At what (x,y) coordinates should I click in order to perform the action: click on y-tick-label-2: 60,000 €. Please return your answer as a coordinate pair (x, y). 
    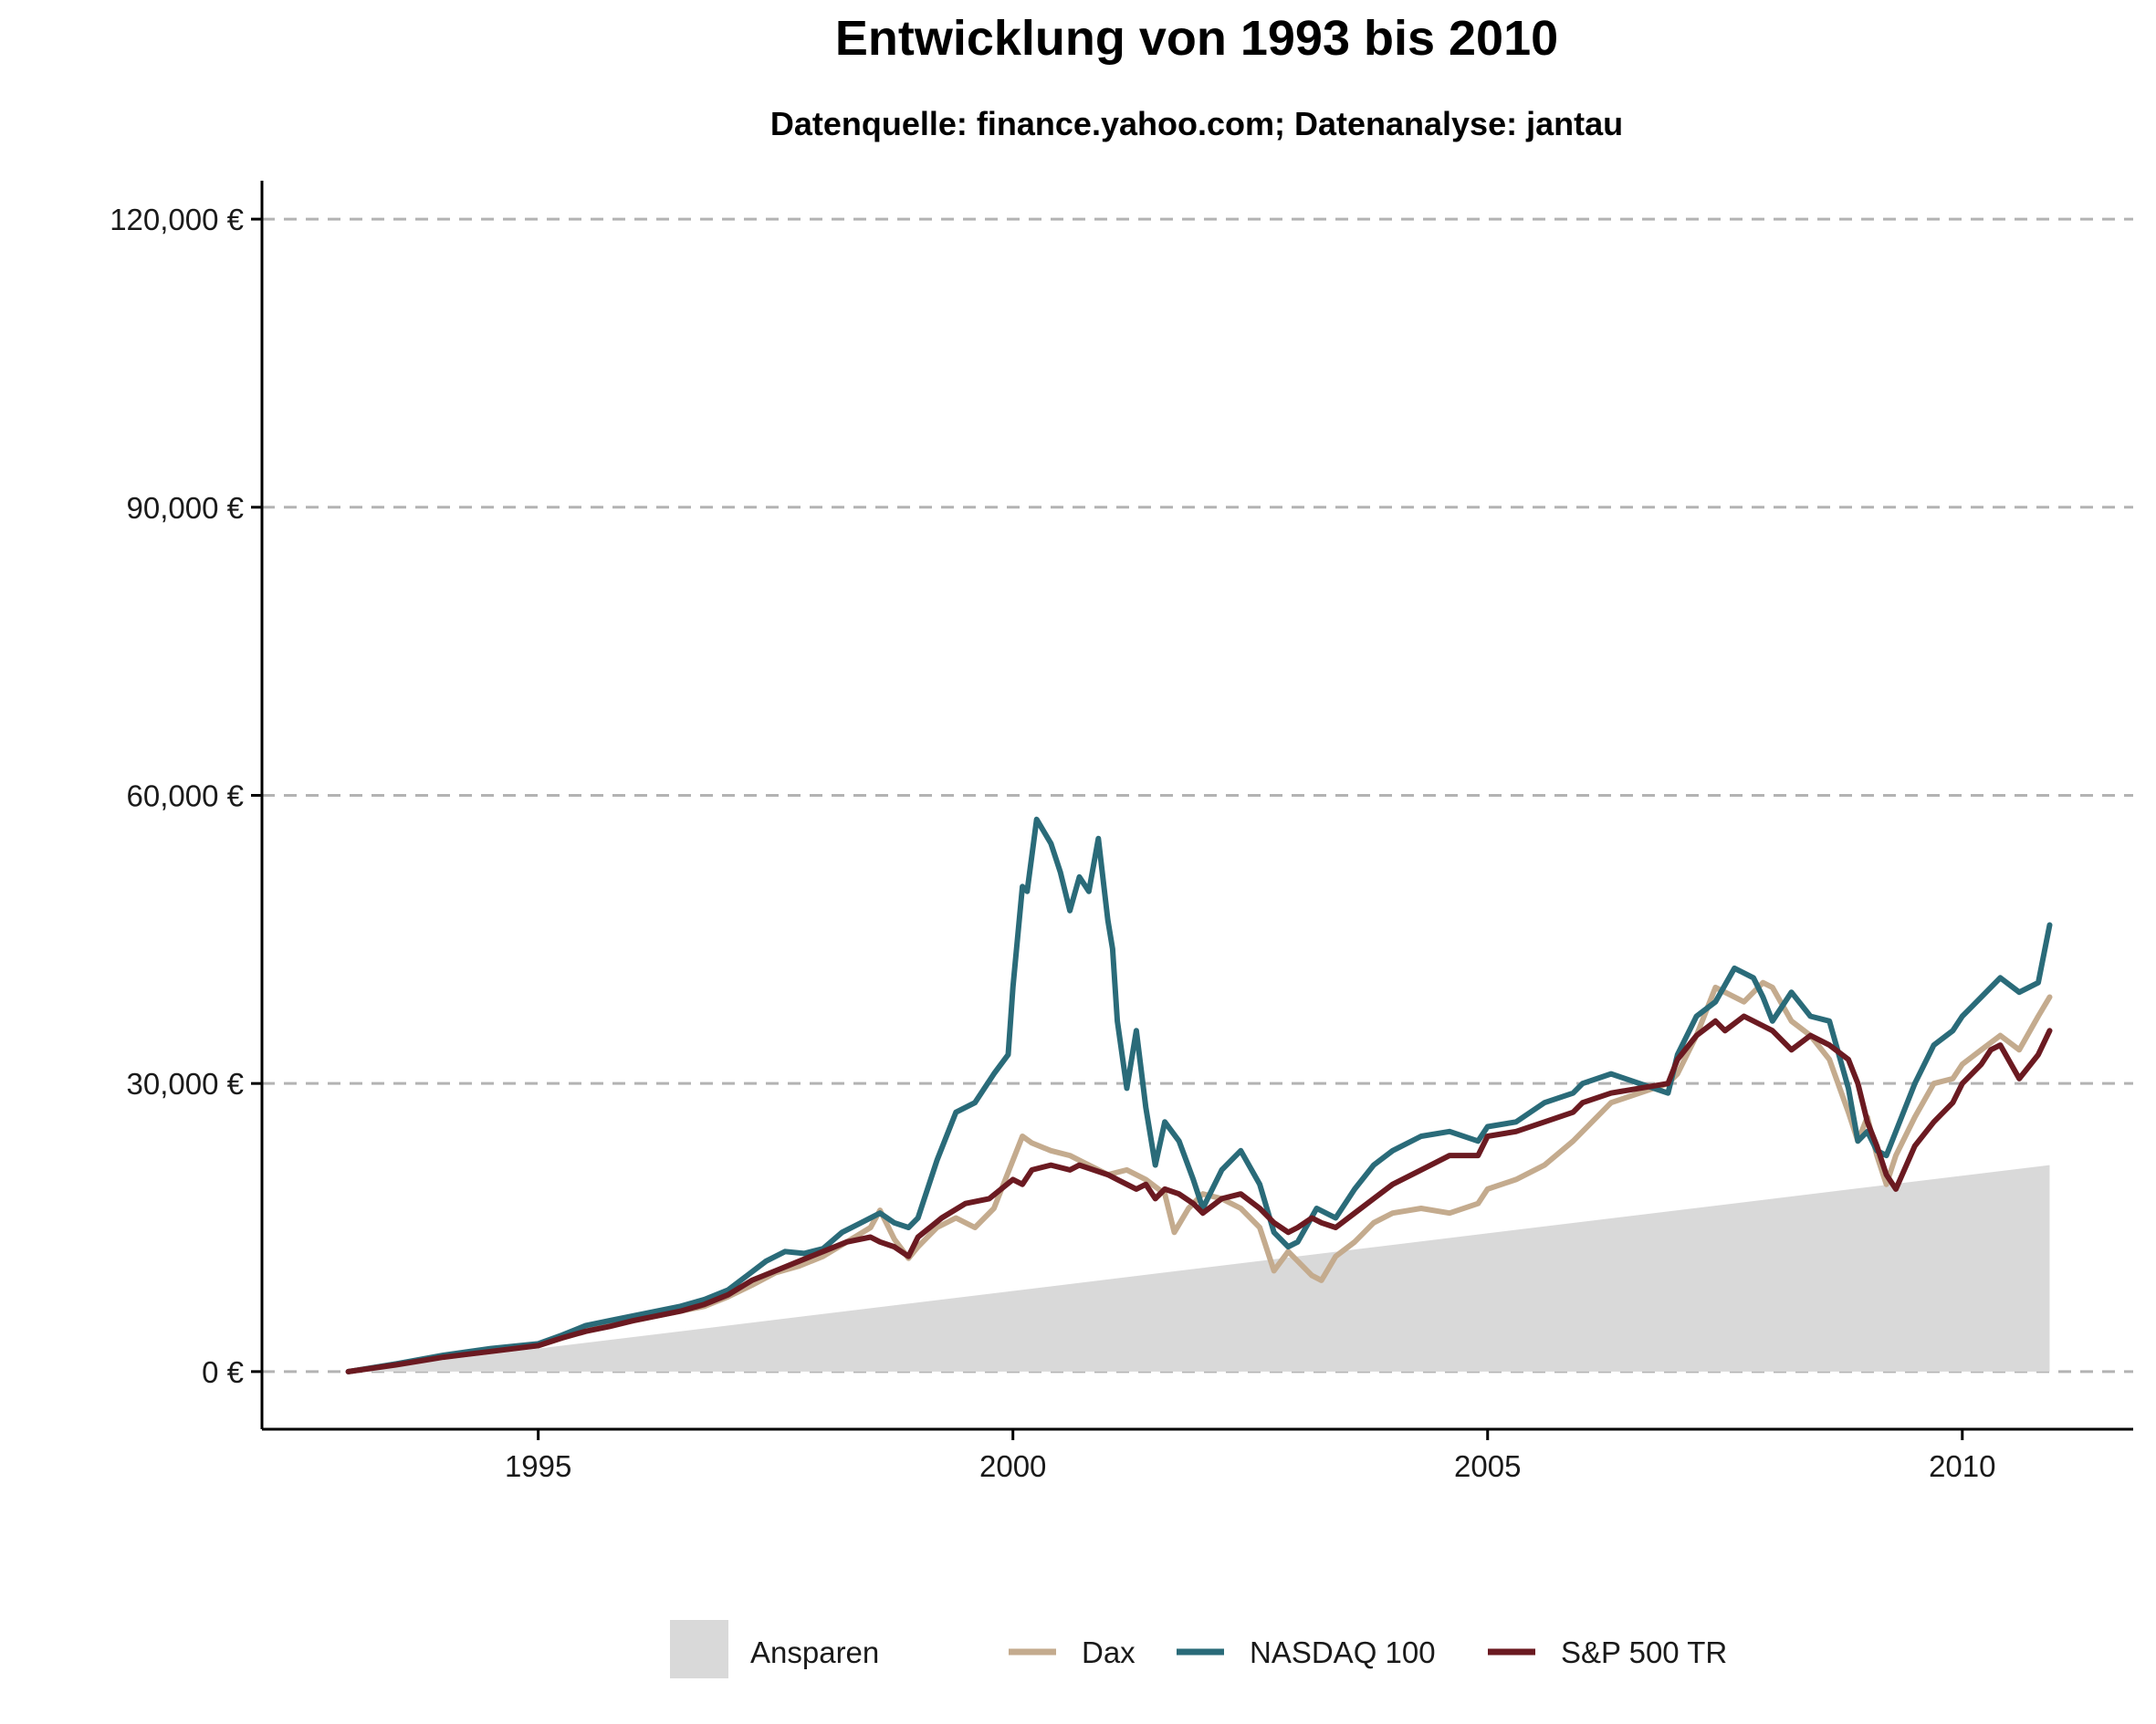
    Looking at the image, I should click on (185, 795).